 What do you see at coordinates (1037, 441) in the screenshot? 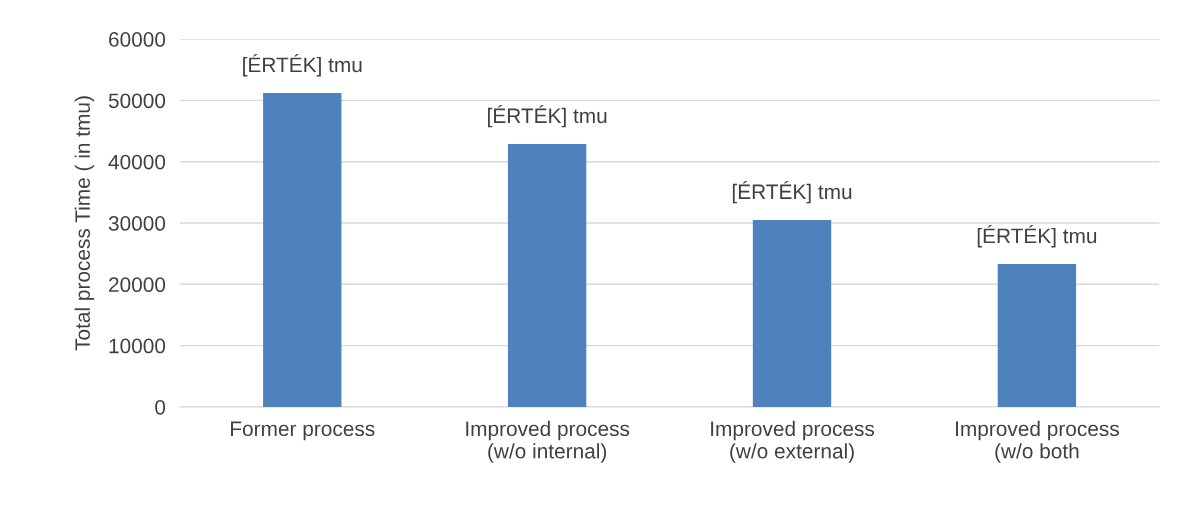
I see `x-tick-label: Improved process (w/o both` at bounding box center [1037, 441].